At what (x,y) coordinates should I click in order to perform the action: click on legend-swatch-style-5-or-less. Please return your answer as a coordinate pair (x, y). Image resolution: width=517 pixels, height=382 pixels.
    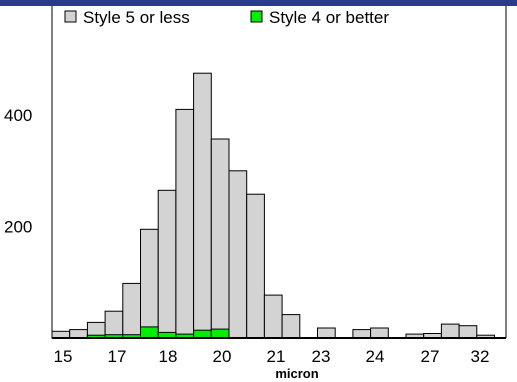
    Looking at the image, I should click on (70, 16).